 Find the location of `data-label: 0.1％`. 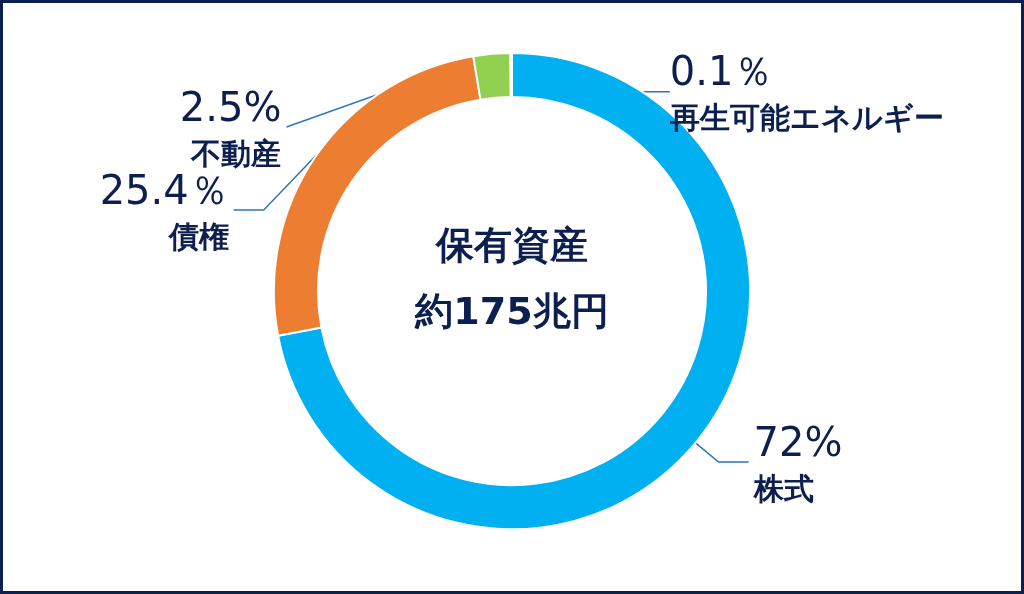

data-label: 0.1％ is located at coordinates (721, 71).